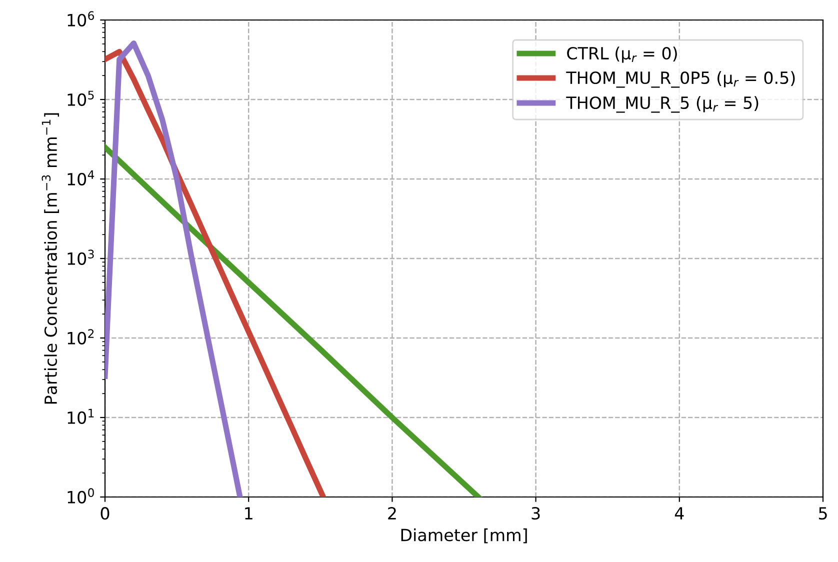 Image resolution: width=838 pixels, height=562 pixels. I want to click on x-tick-label: 3, so click(536, 513).